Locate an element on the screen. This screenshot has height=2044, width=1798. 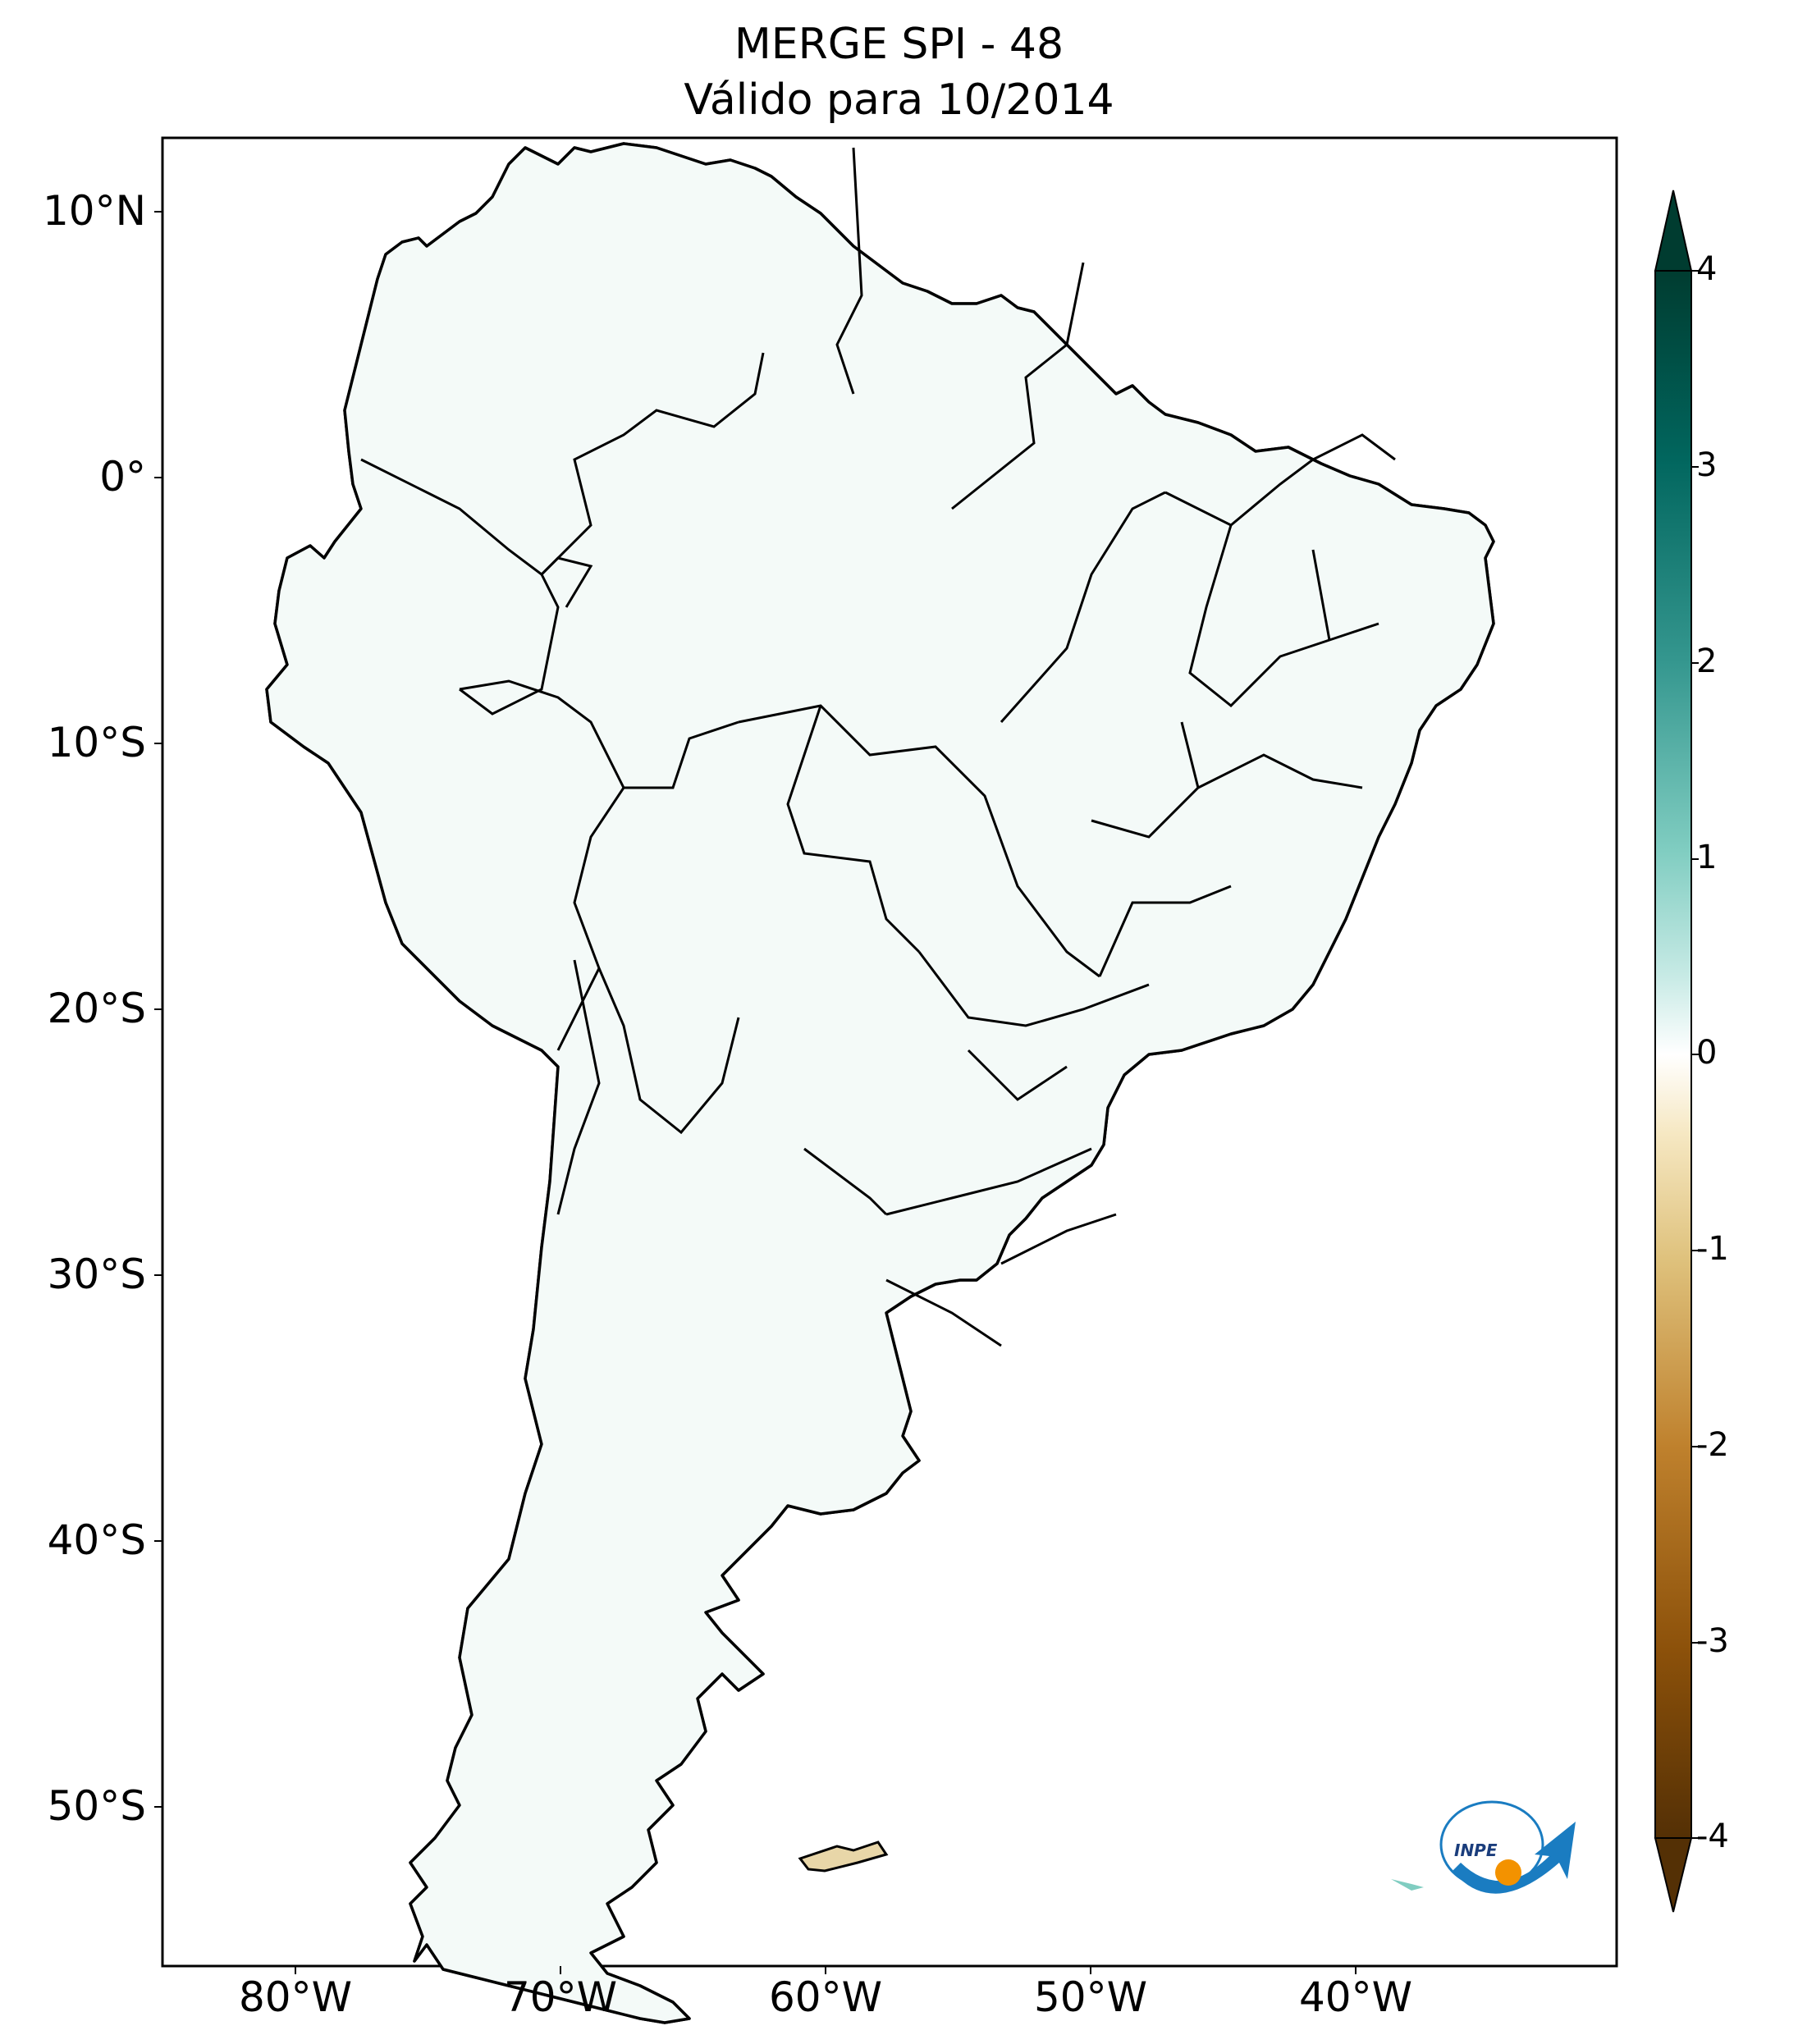
lon-label-50w: 50°W is located at coordinates (1090, 1997).